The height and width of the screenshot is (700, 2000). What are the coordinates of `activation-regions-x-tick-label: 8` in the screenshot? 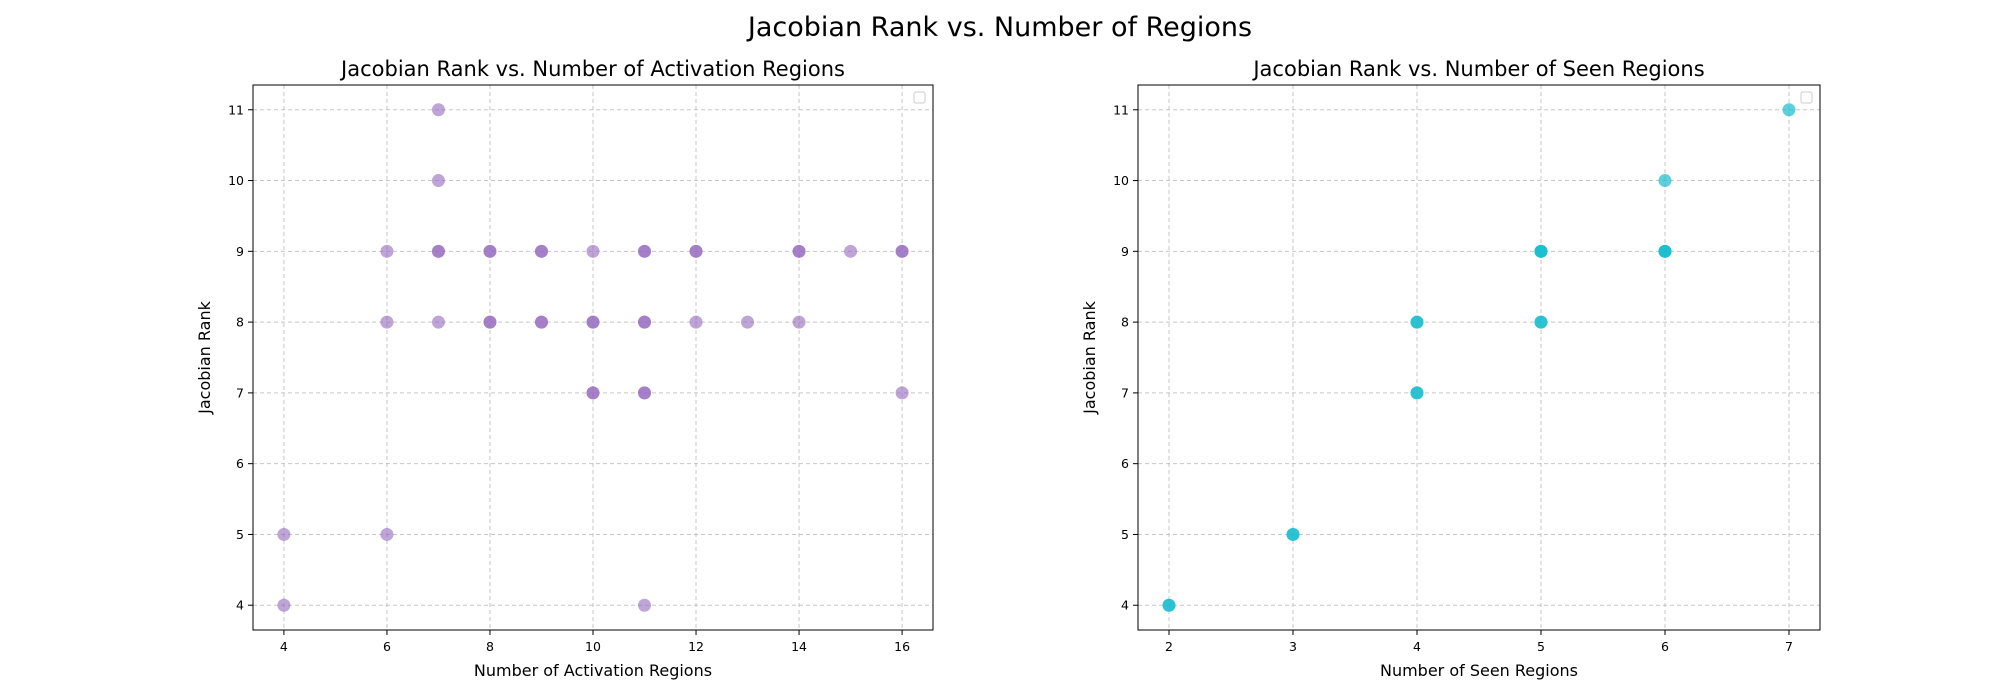 It's located at (490, 646).